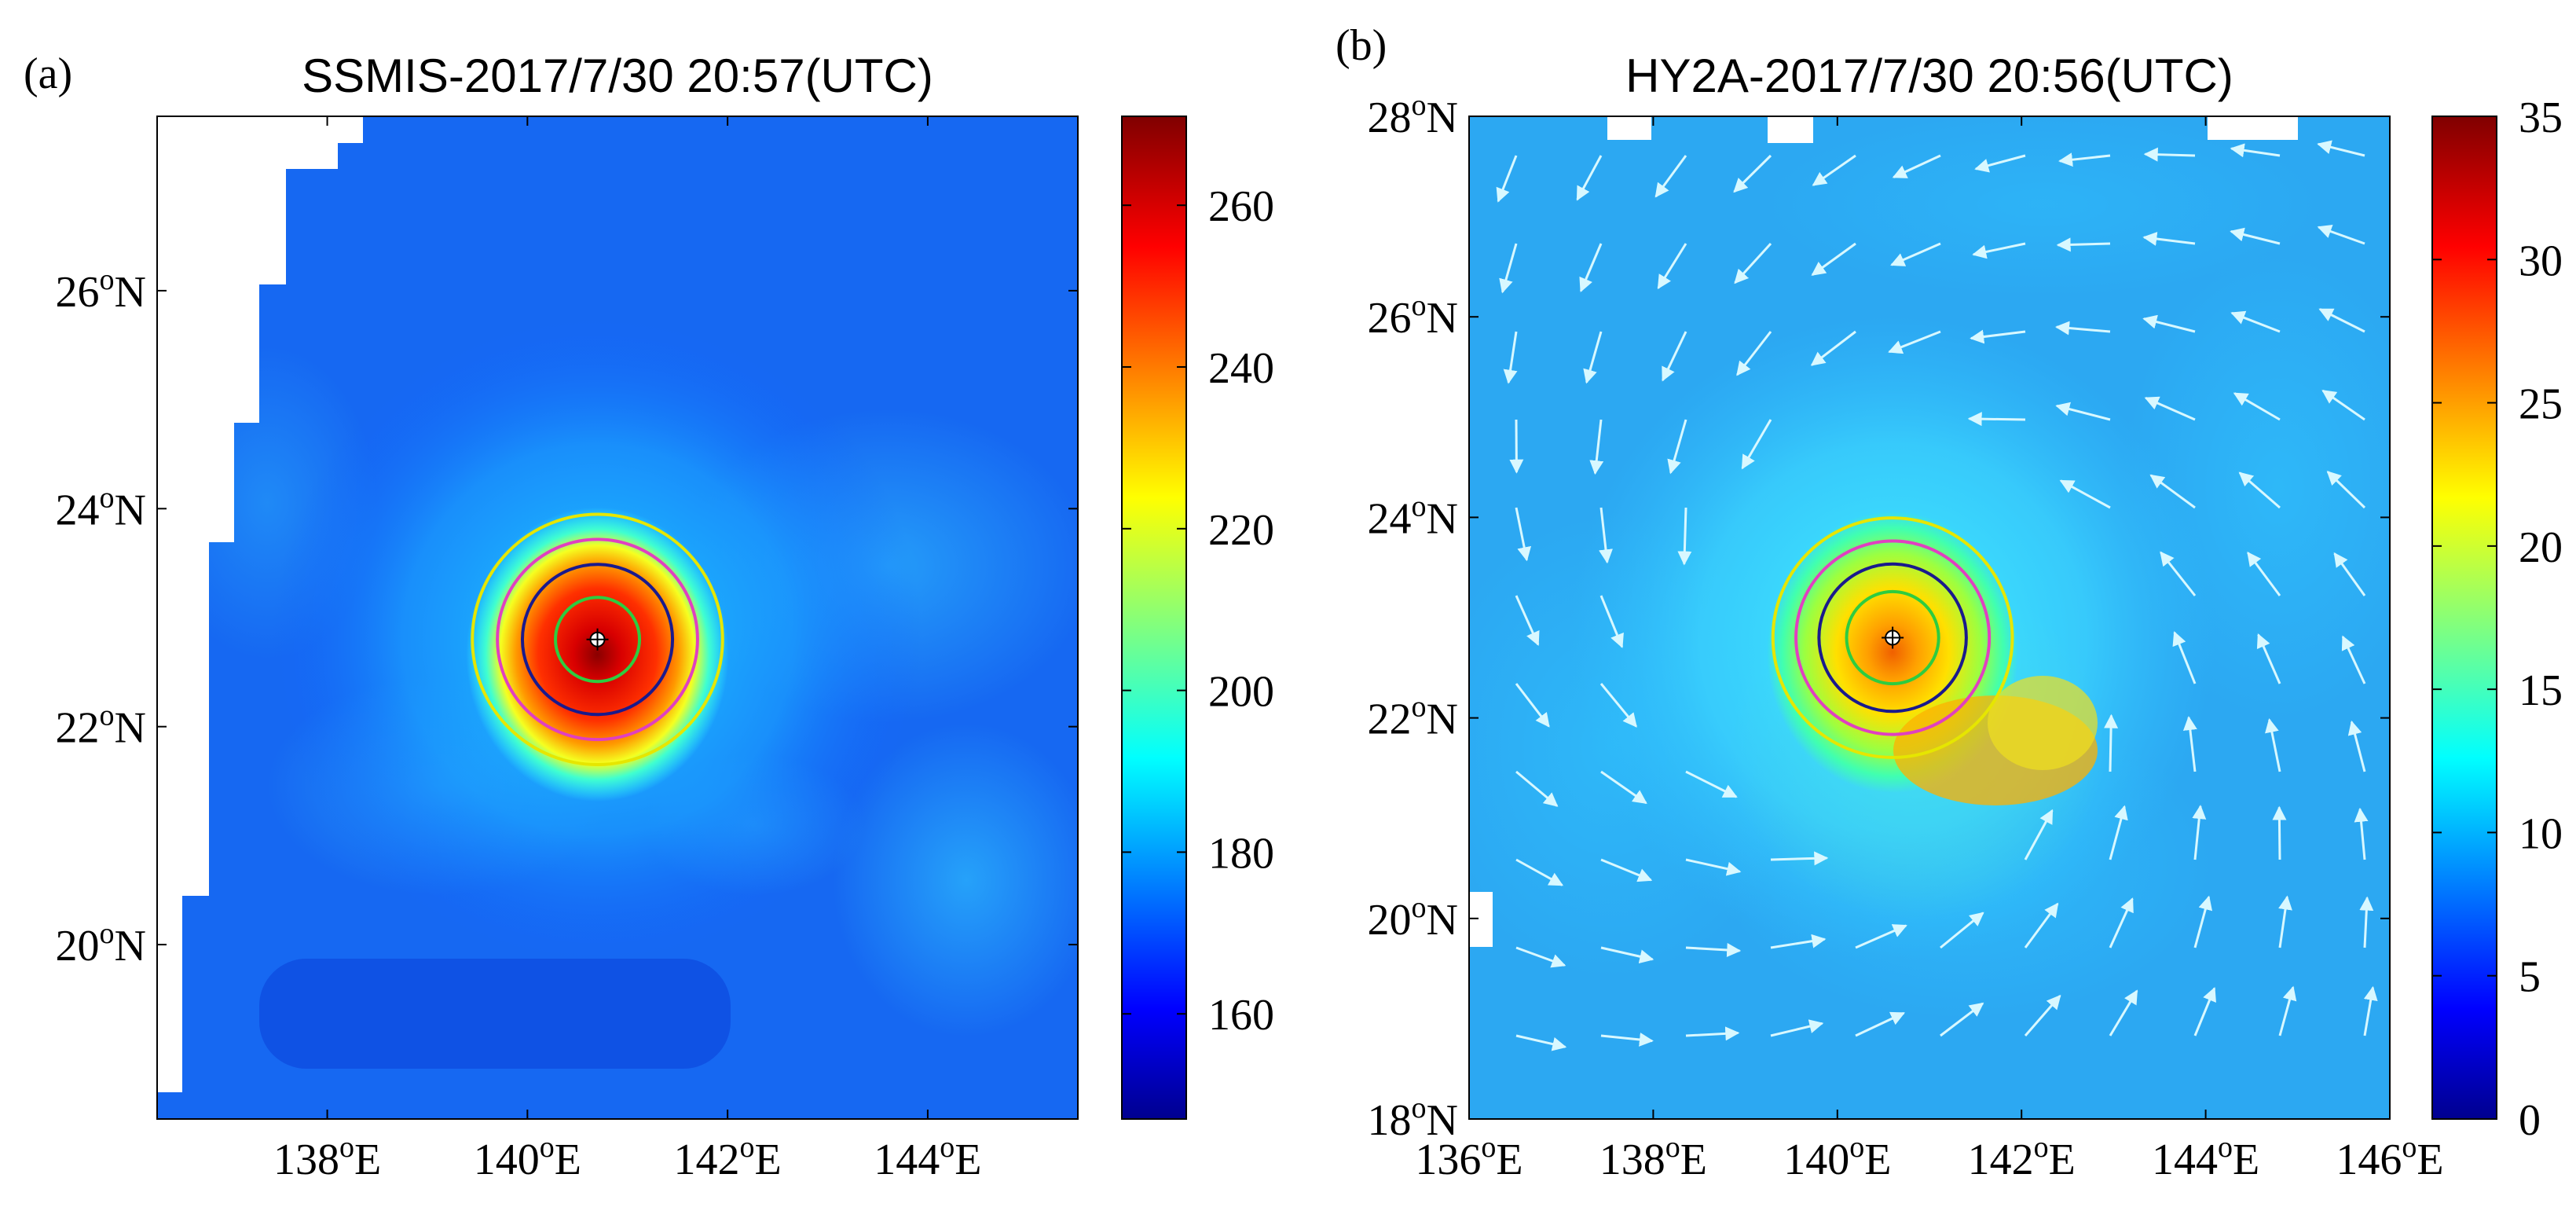  What do you see at coordinates (2541, 547) in the screenshot?
I see `colorbar-tick-label: 20` at bounding box center [2541, 547].